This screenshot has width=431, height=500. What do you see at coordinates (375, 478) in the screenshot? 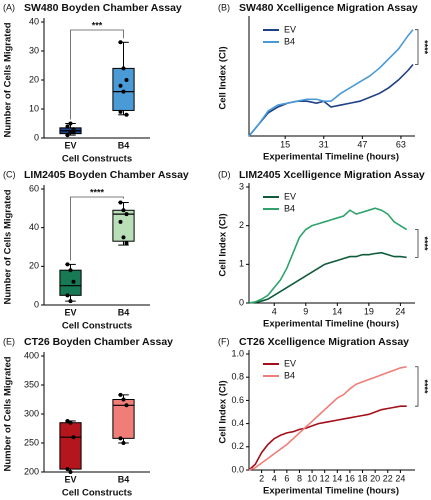
I see `x-tick-label: 20` at bounding box center [375, 478].